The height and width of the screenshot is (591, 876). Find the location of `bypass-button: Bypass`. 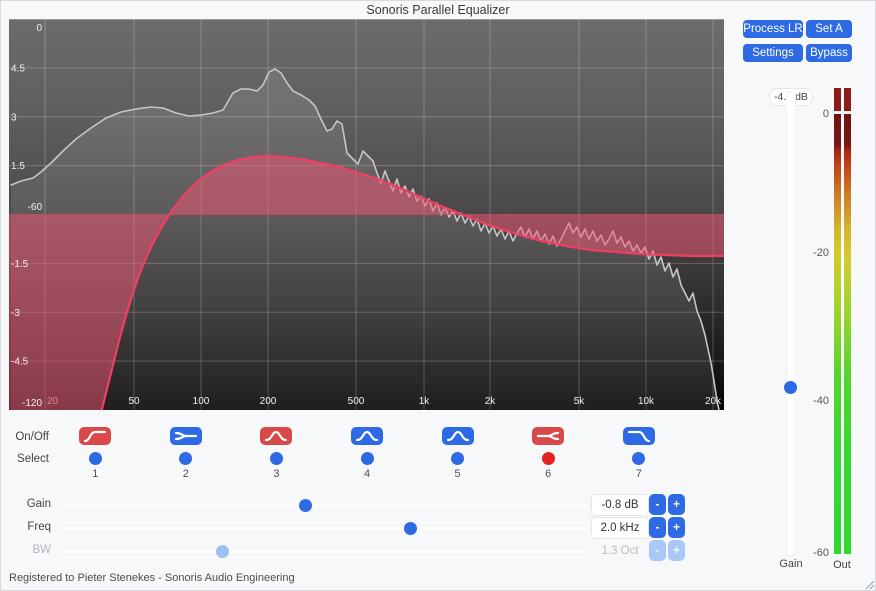

bypass-button: Bypass is located at coordinates (829, 53).